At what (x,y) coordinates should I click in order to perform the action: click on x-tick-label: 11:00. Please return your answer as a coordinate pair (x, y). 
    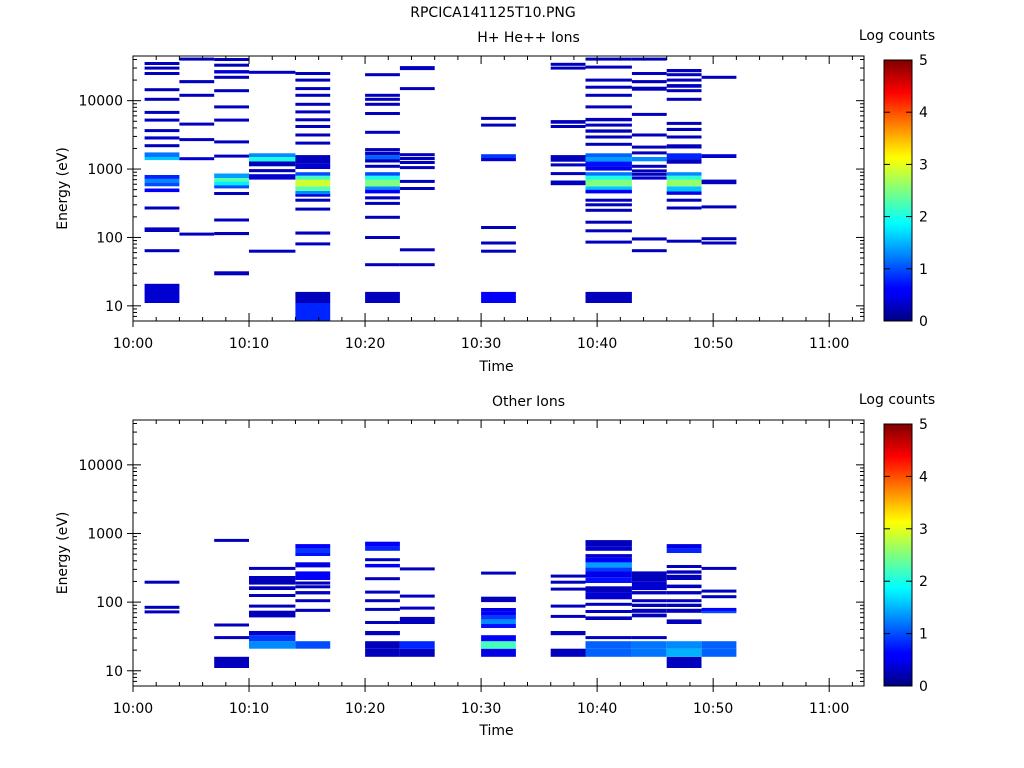
    Looking at the image, I should click on (829, 344).